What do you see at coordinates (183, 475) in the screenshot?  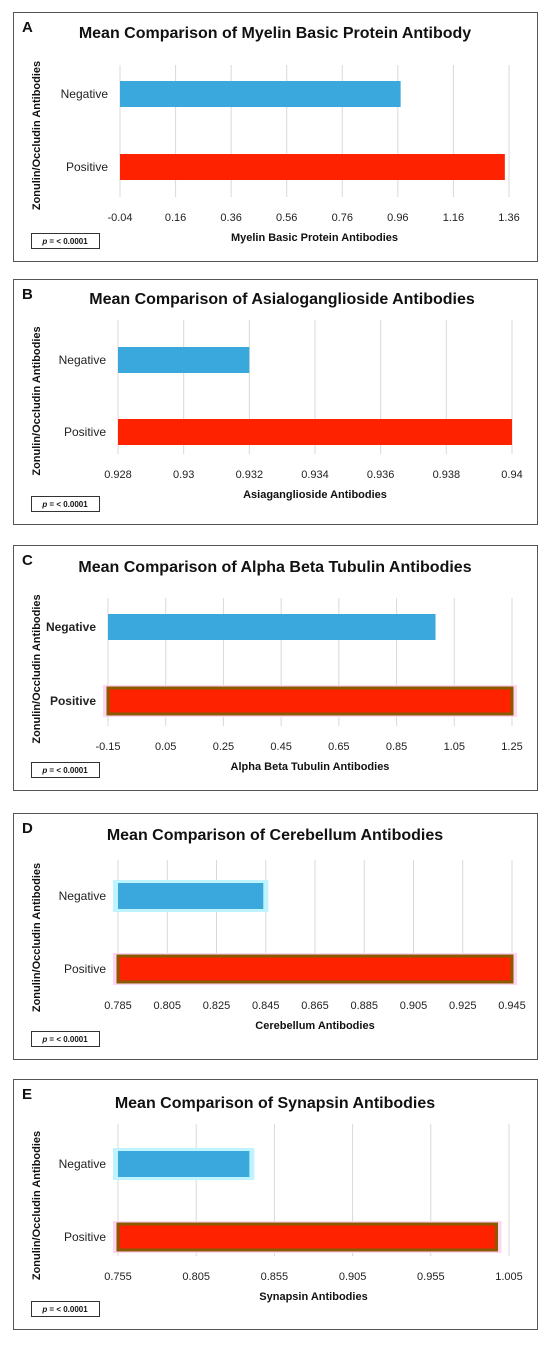 I see `x-tick-label: 0.93` at bounding box center [183, 475].